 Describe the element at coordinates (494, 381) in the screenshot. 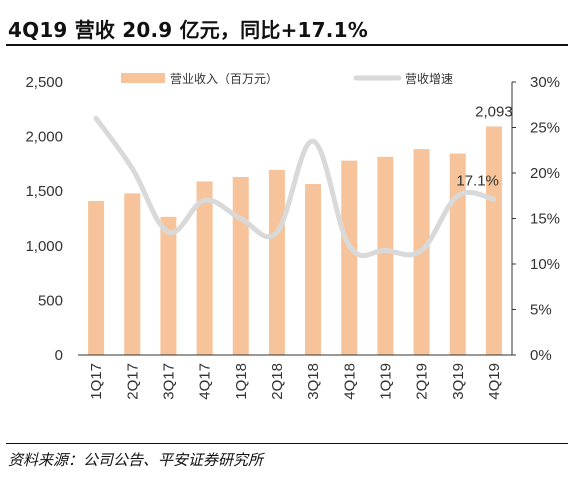

I see `x-tick-label-4Q19: 4Q19` at that location.